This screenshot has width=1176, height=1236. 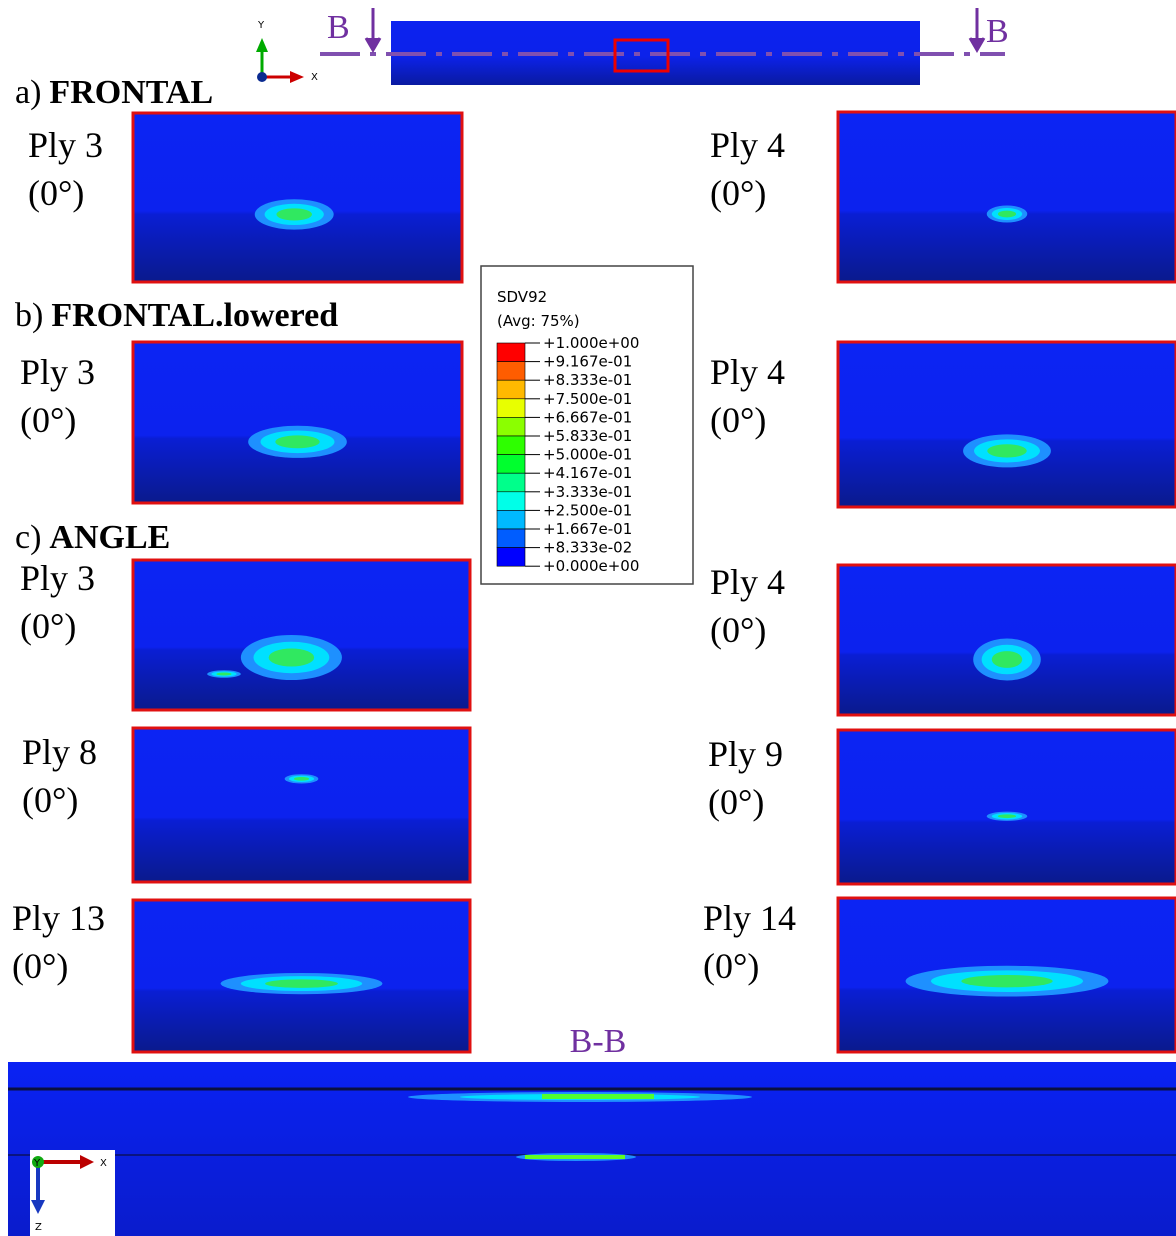 What do you see at coordinates (29, 315) in the screenshot?
I see `section-letter: b)` at bounding box center [29, 315].